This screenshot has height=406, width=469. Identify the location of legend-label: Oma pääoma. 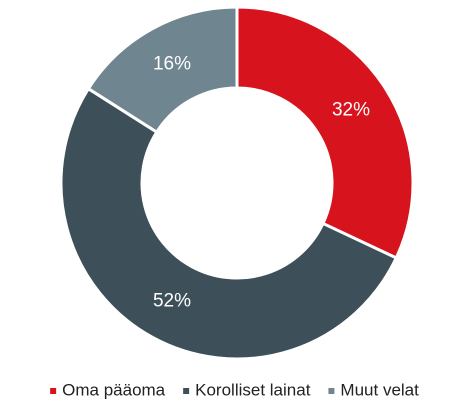
(114, 389).